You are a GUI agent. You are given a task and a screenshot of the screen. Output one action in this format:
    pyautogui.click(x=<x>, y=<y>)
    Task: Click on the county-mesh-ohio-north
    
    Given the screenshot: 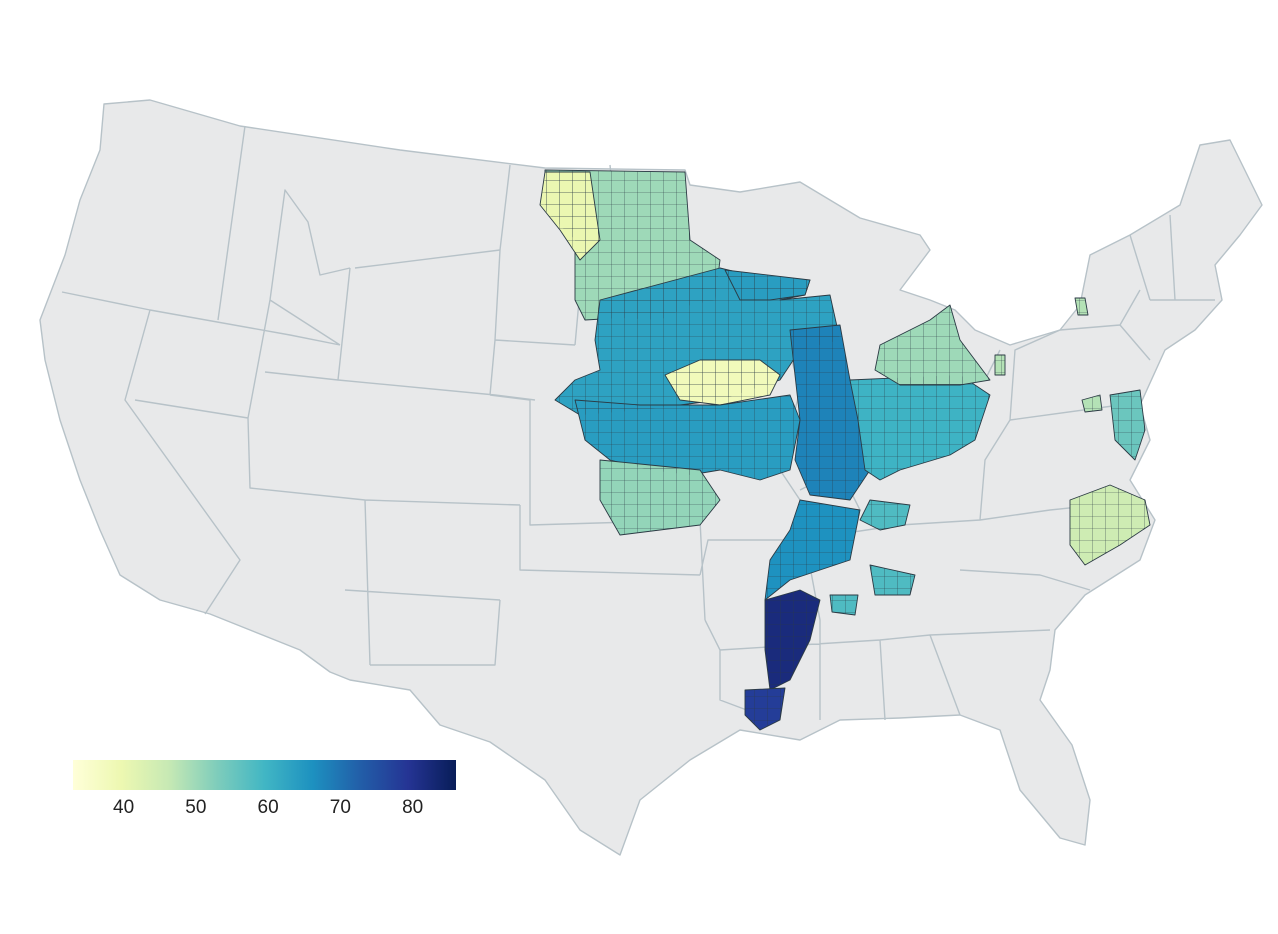 What is the action you would take?
    pyautogui.click(x=932, y=345)
    